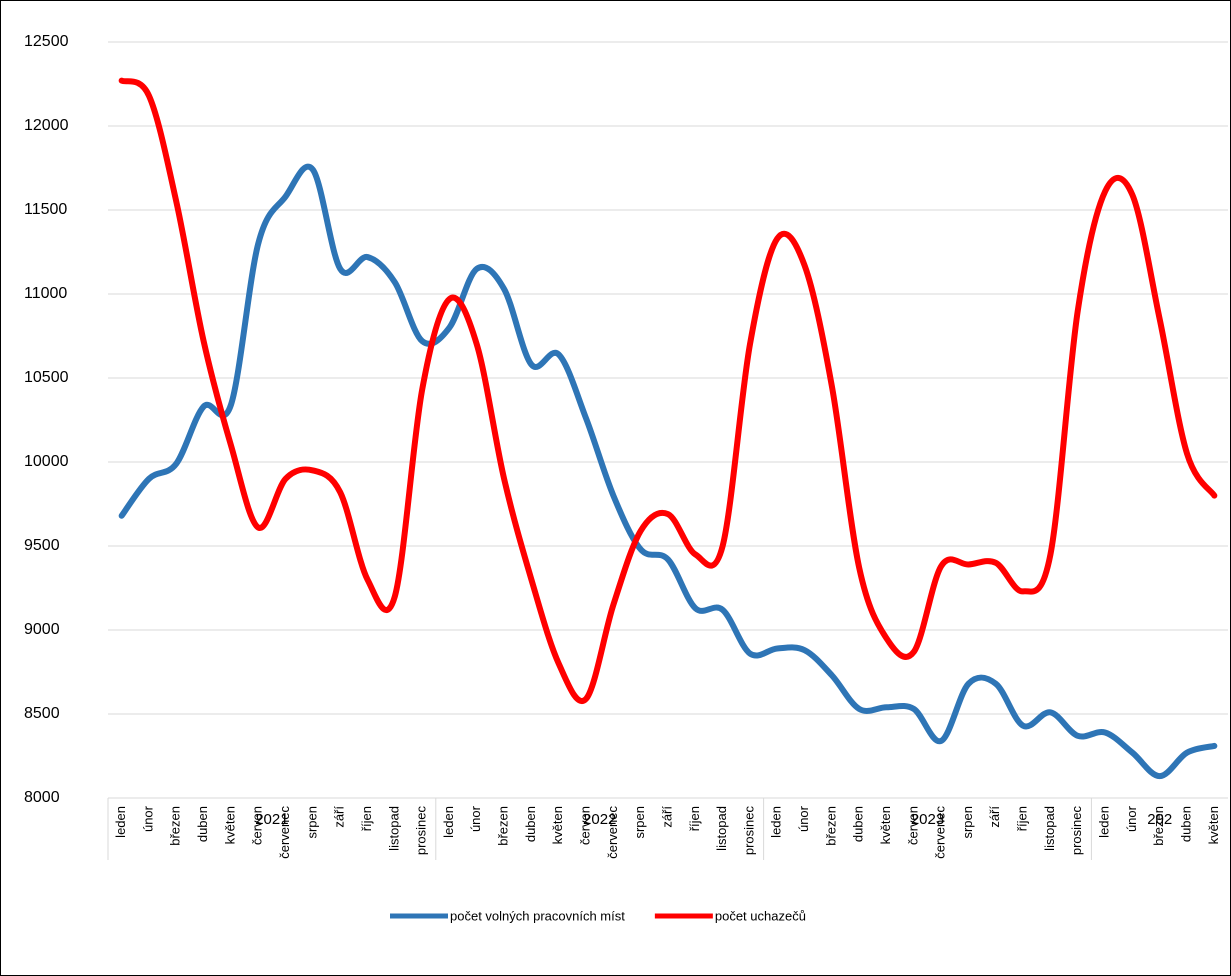 This screenshot has width=1231, height=976. What do you see at coordinates (1159, 819) in the screenshot?
I see `group-label: 202` at bounding box center [1159, 819].